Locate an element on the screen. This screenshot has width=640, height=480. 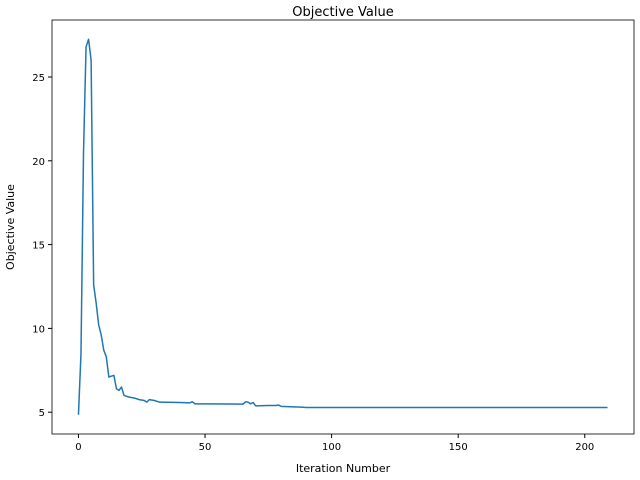
x-tick-label: 200 is located at coordinates (584, 447).